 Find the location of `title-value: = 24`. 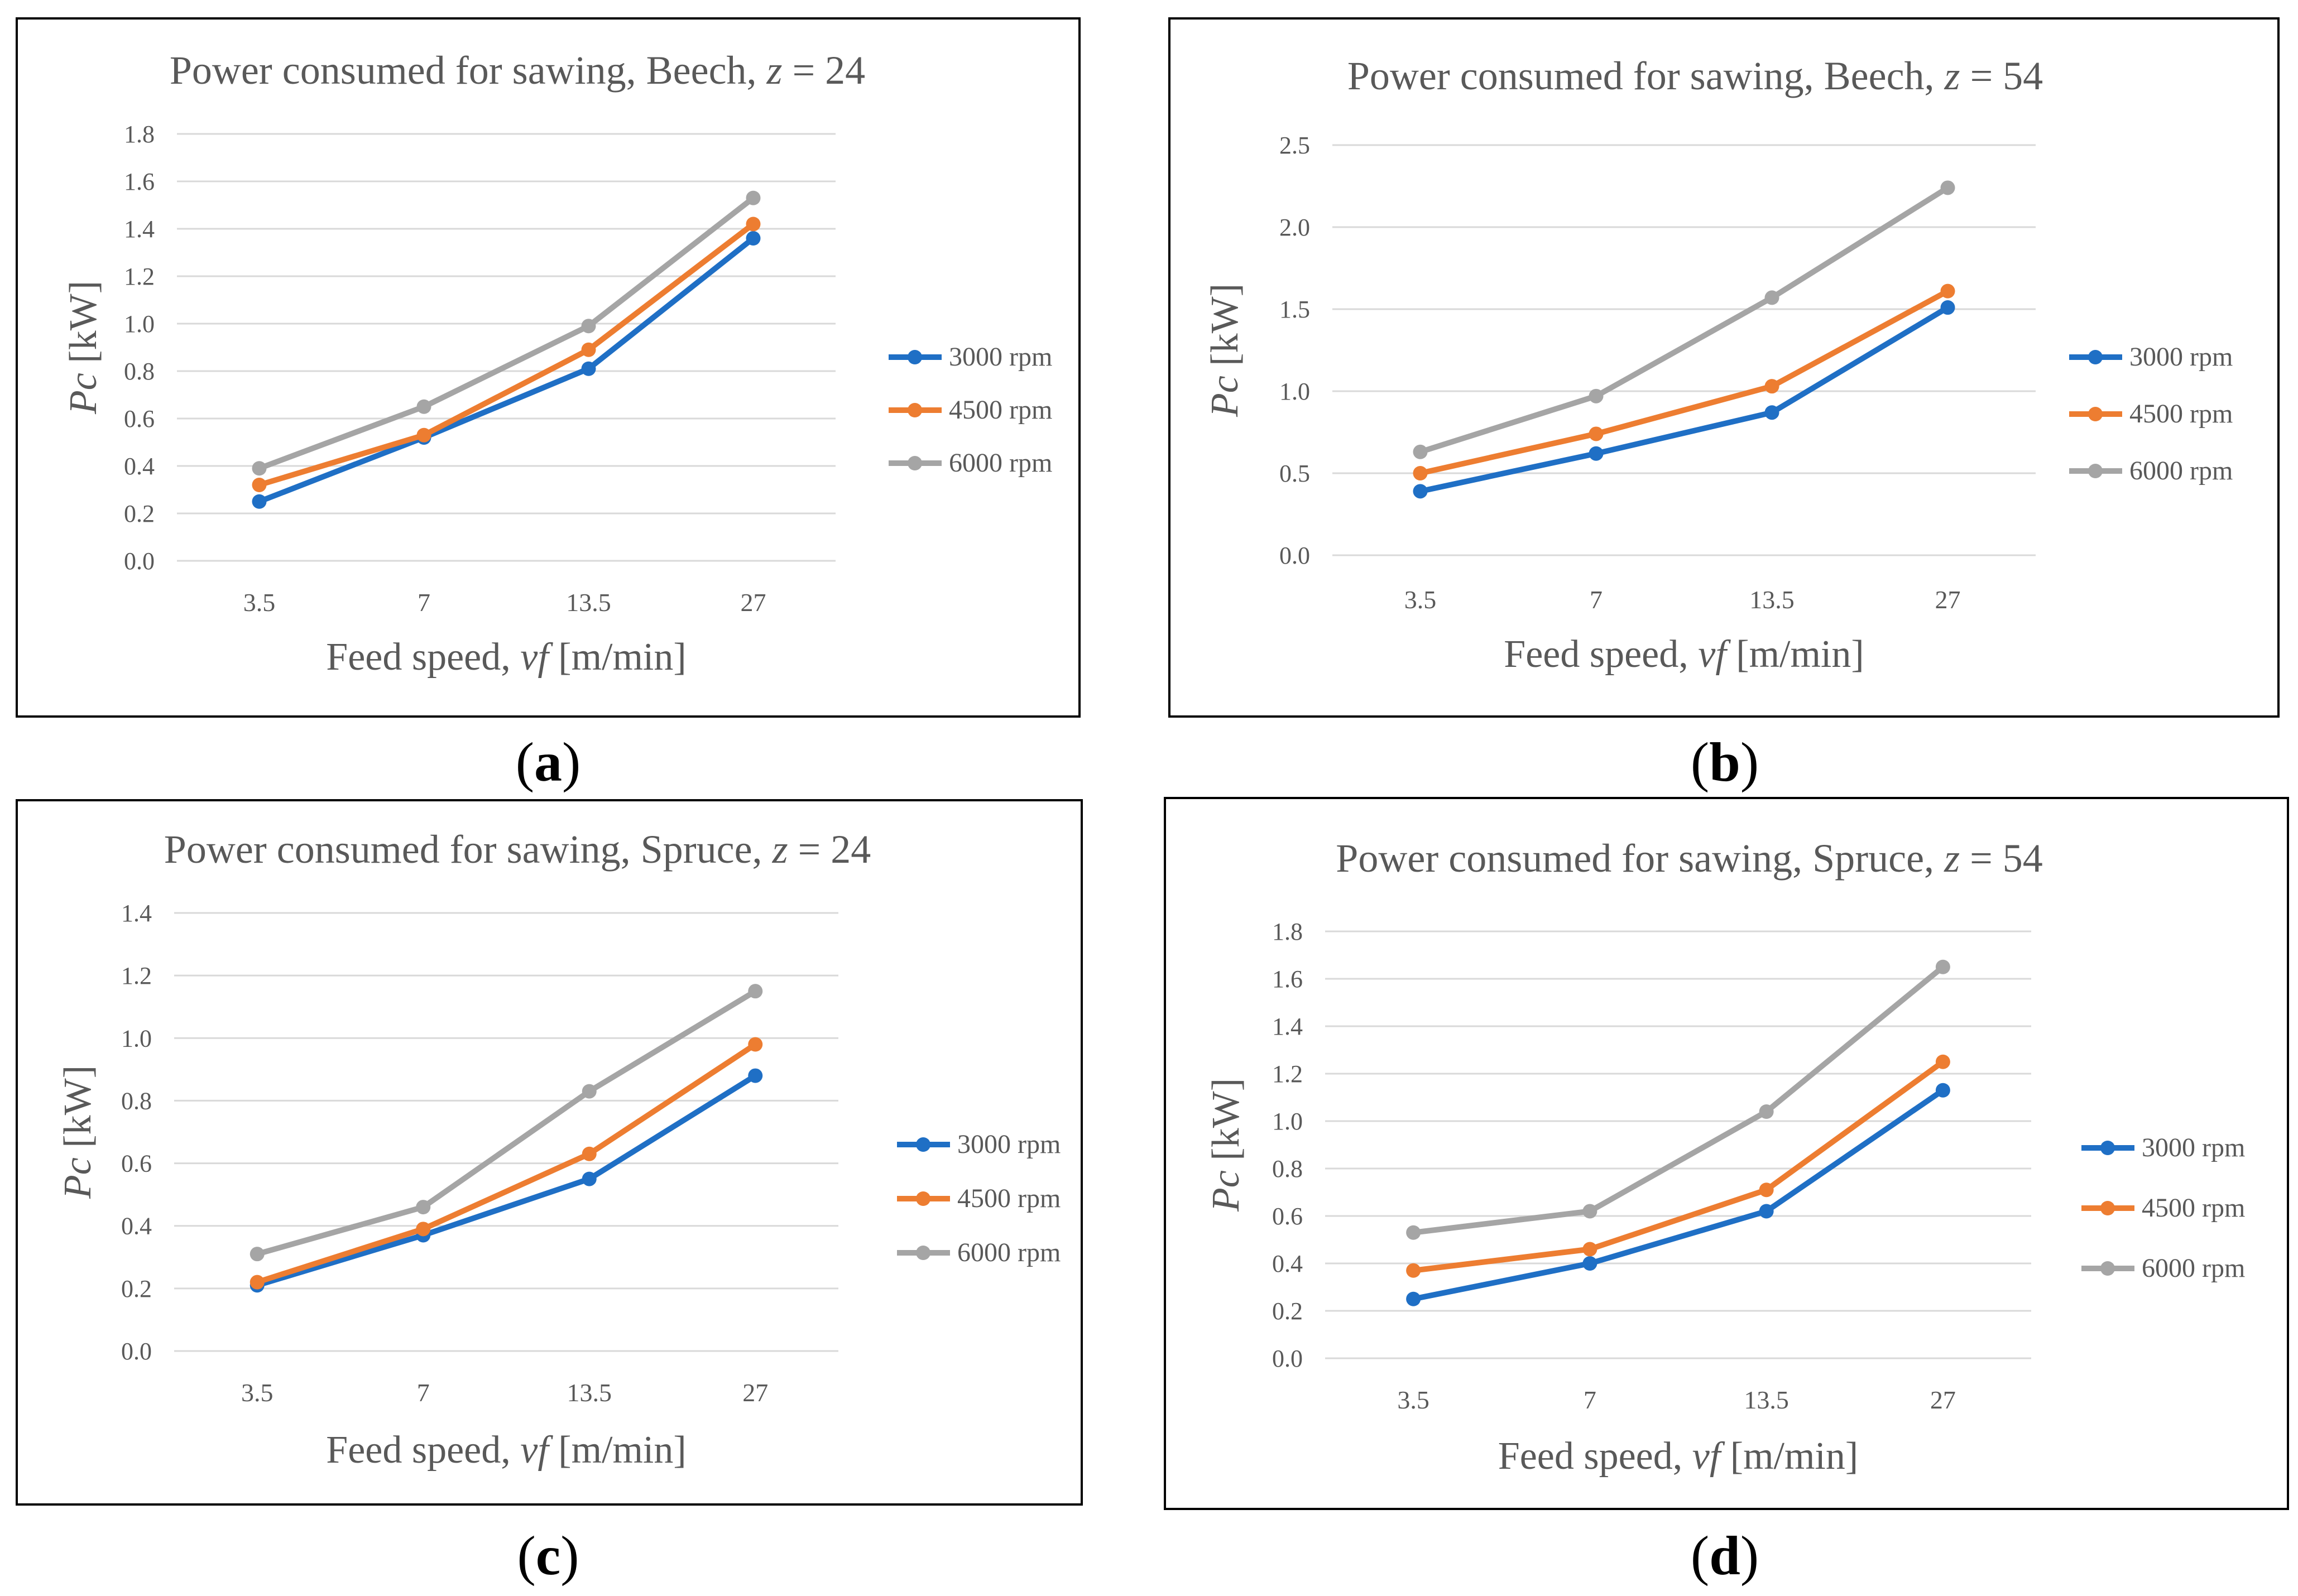

title-value: = 24 is located at coordinates (824, 70).